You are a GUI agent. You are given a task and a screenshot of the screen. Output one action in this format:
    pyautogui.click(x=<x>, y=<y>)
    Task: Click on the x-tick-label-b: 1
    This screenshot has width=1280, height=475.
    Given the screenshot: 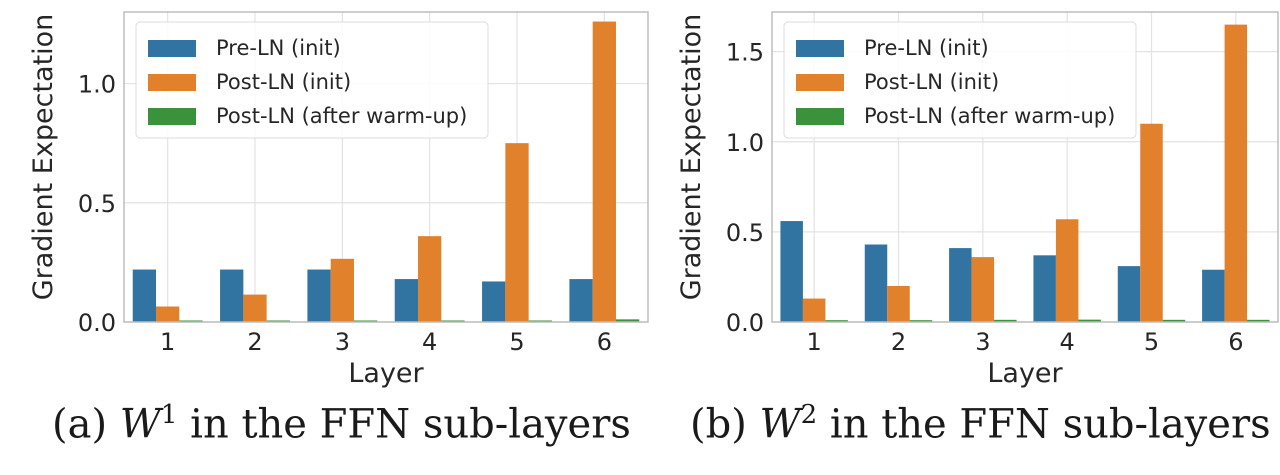 What is the action you would take?
    pyautogui.click(x=814, y=342)
    